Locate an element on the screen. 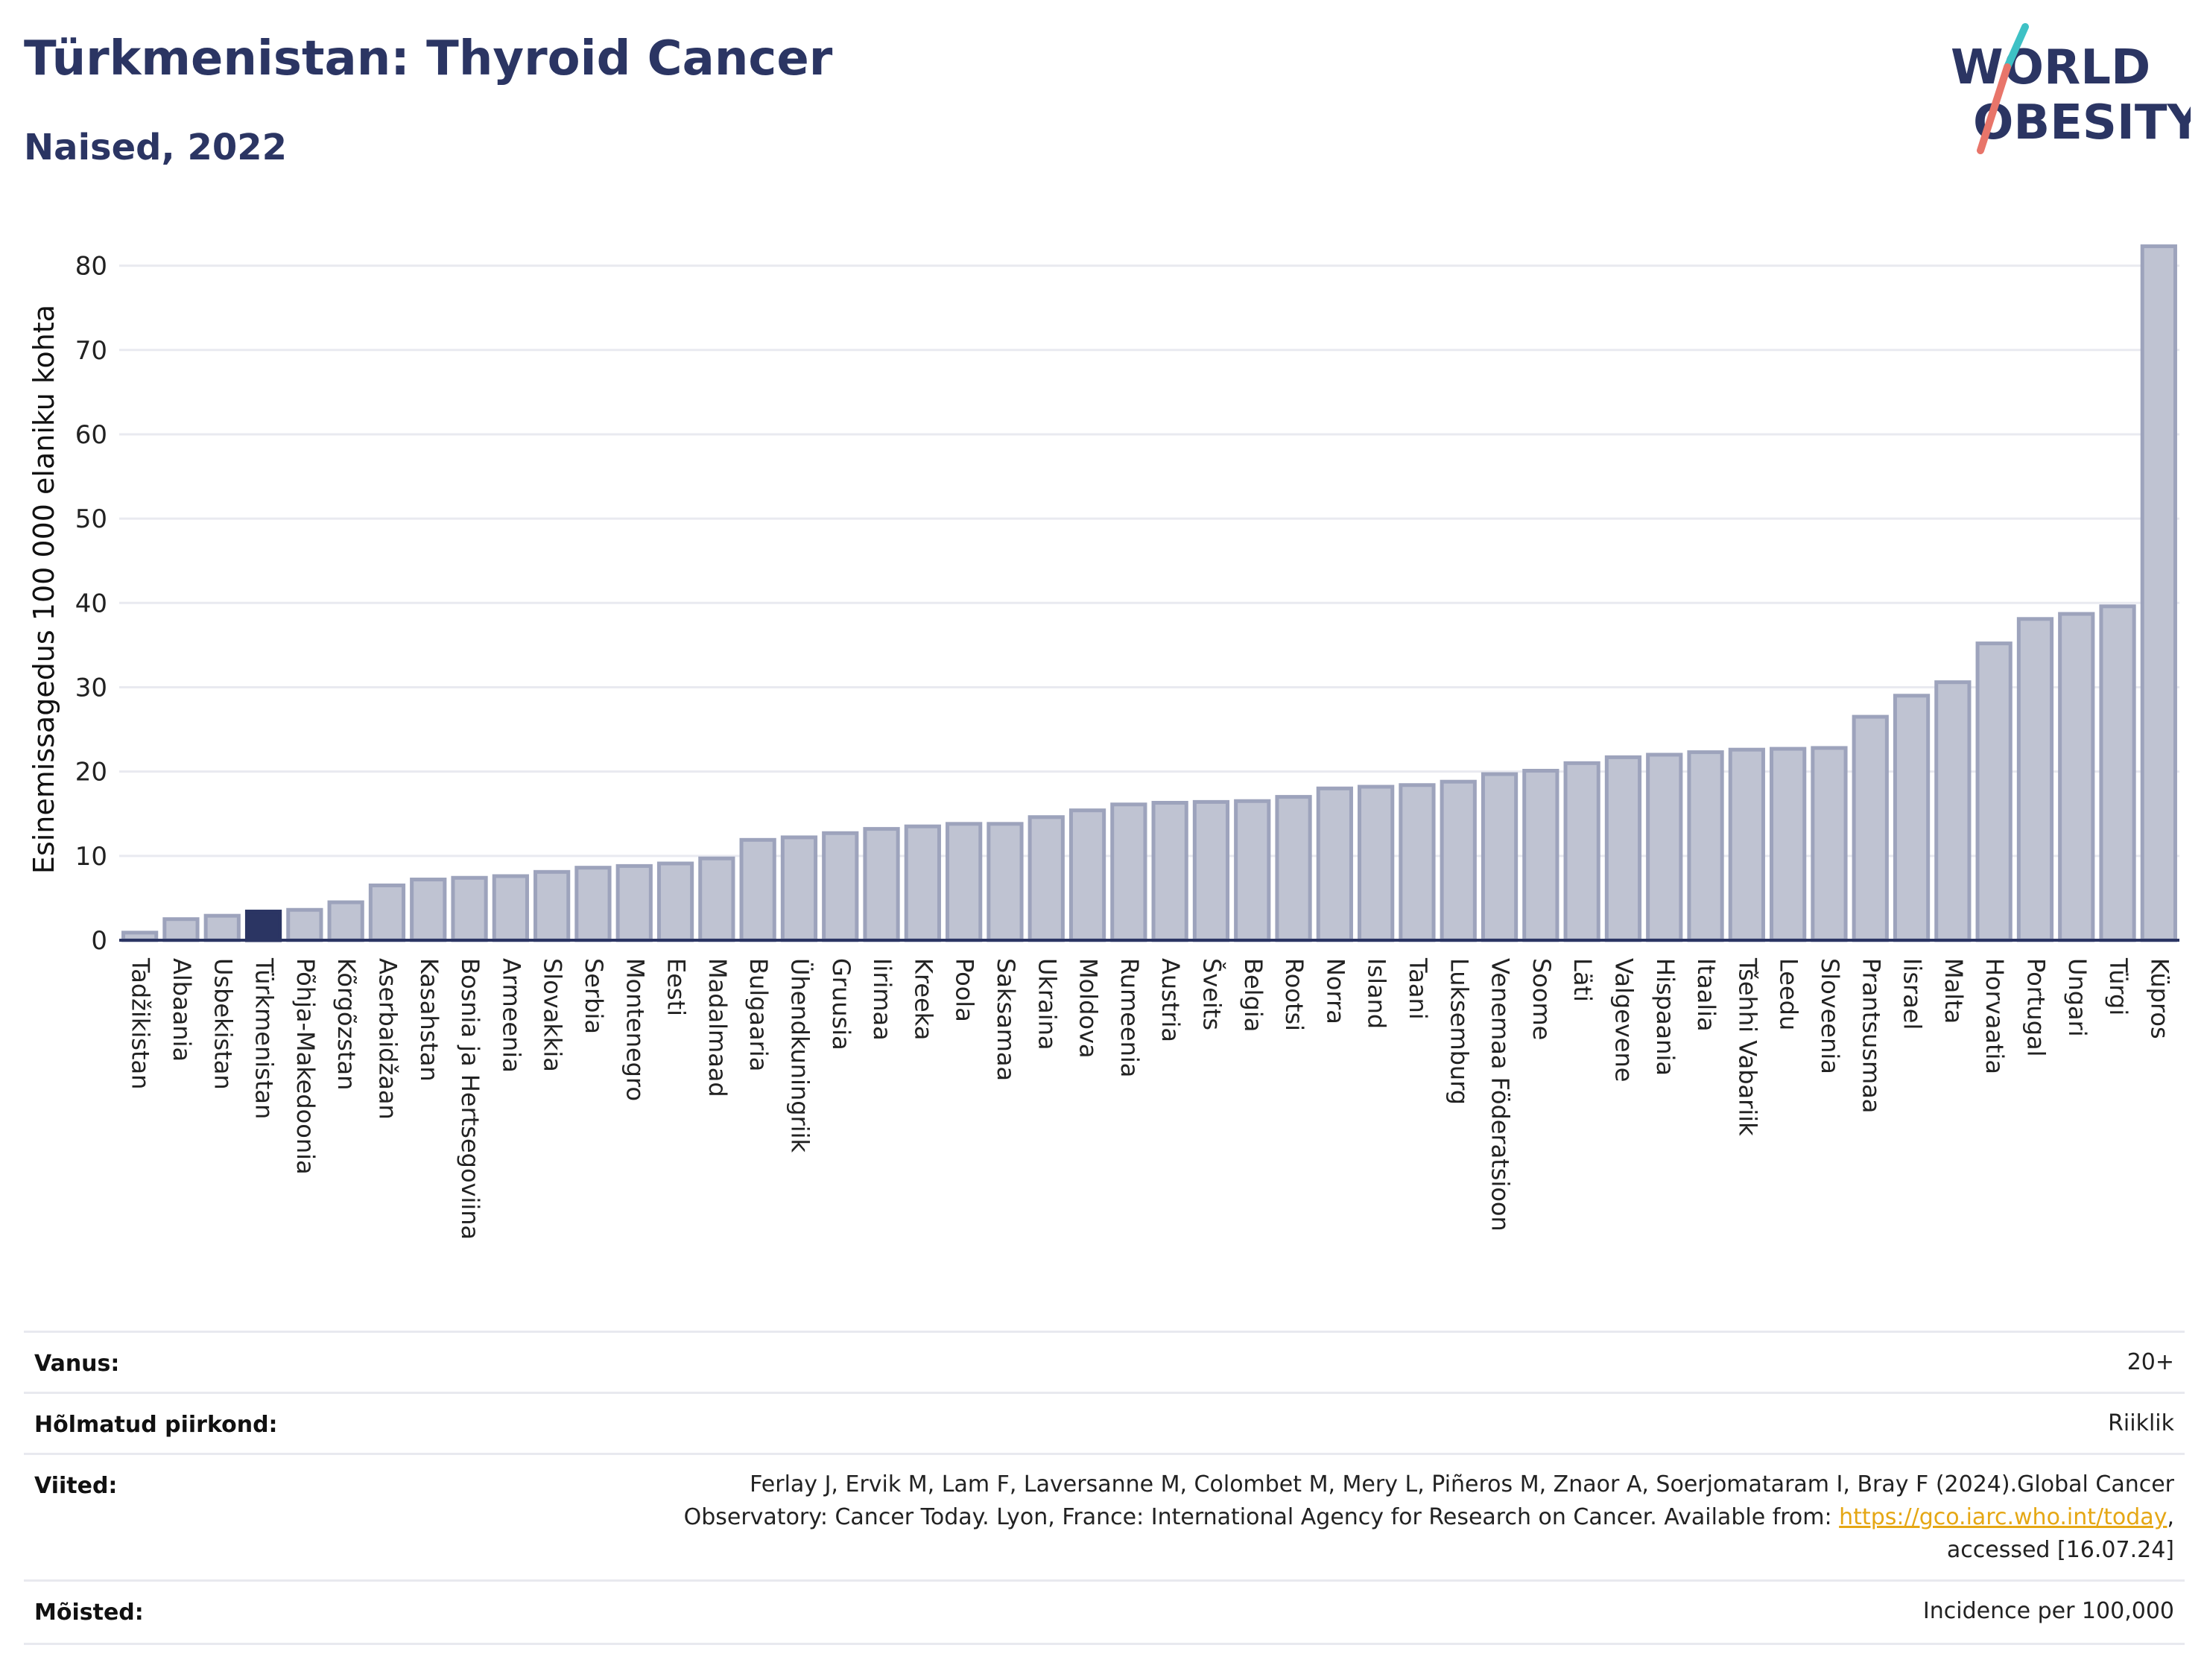 Image resolution: width=2204 pixels, height=1680 pixels. y-tick-label: 80 is located at coordinates (91, 267).